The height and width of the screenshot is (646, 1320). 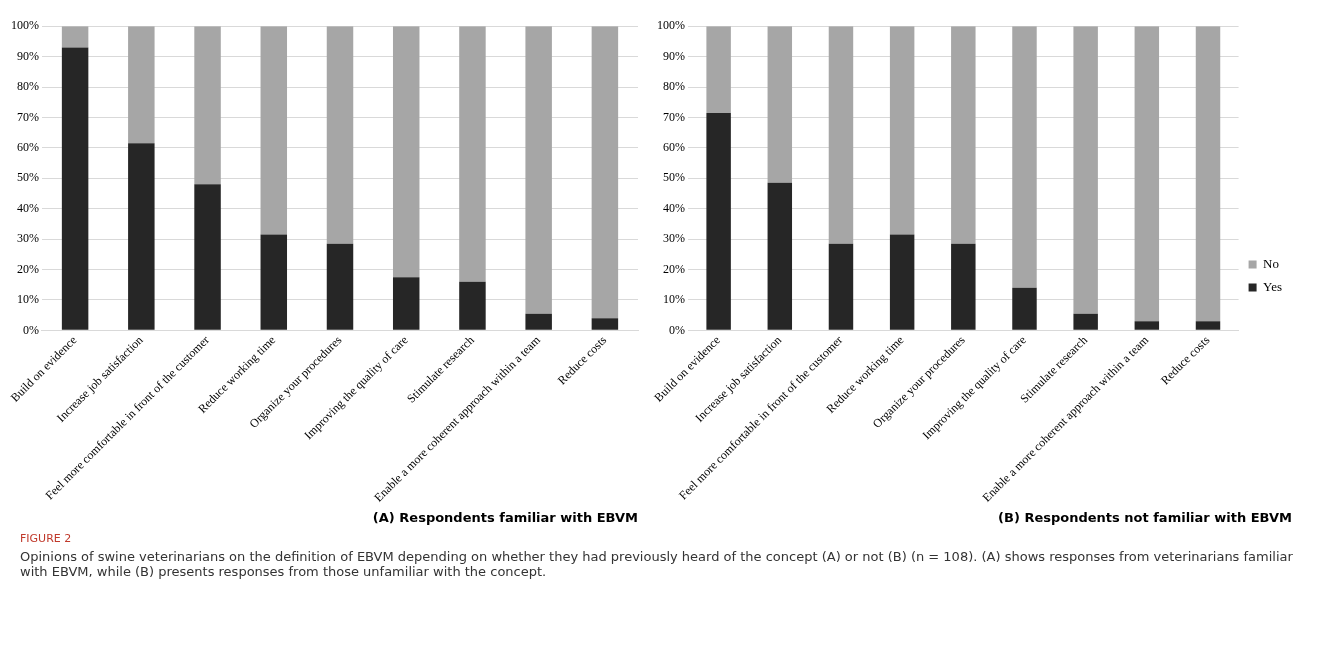 What do you see at coordinates (46, 538) in the screenshot?
I see `caption: FIGURE 2` at bounding box center [46, 538].